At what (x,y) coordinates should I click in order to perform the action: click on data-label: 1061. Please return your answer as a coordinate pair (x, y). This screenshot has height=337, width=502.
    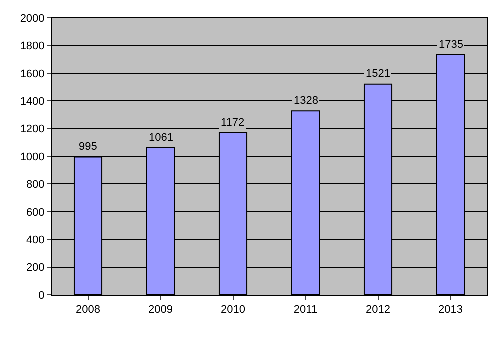
    Looking at the image, I should click on (161, 138).